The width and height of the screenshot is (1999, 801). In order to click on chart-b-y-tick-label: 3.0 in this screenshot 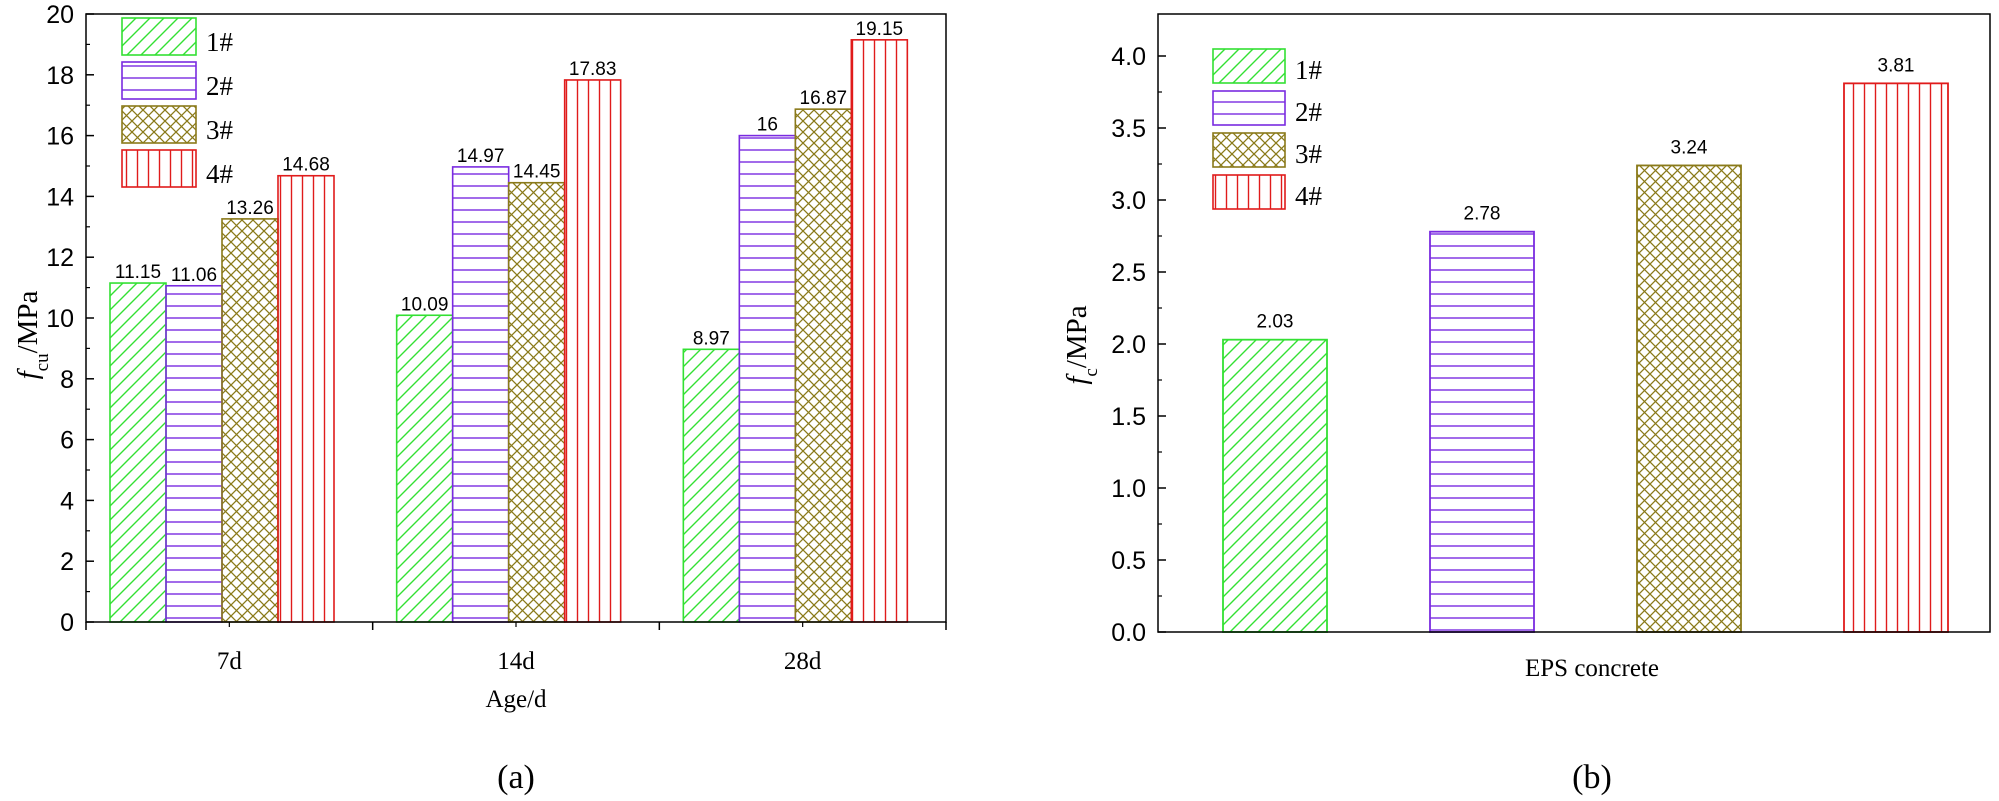, I will do `click(1128, 201)`.